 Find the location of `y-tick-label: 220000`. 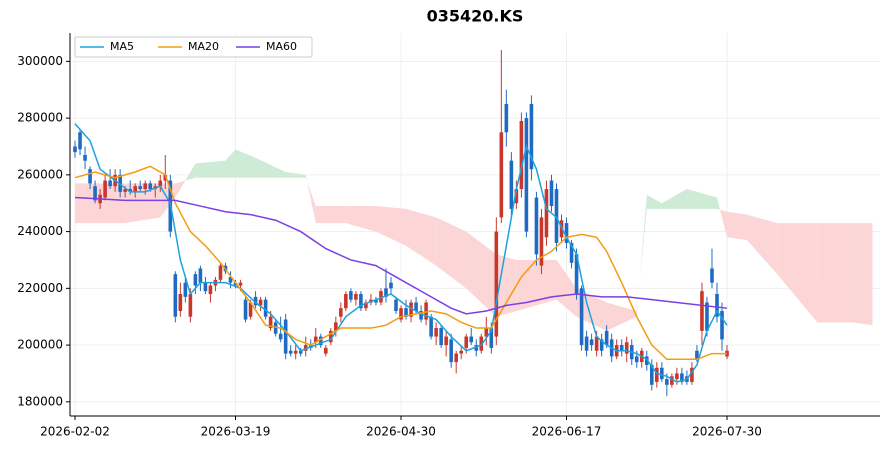

y-tick-label: 220000 is located at coordinates (40, 288).